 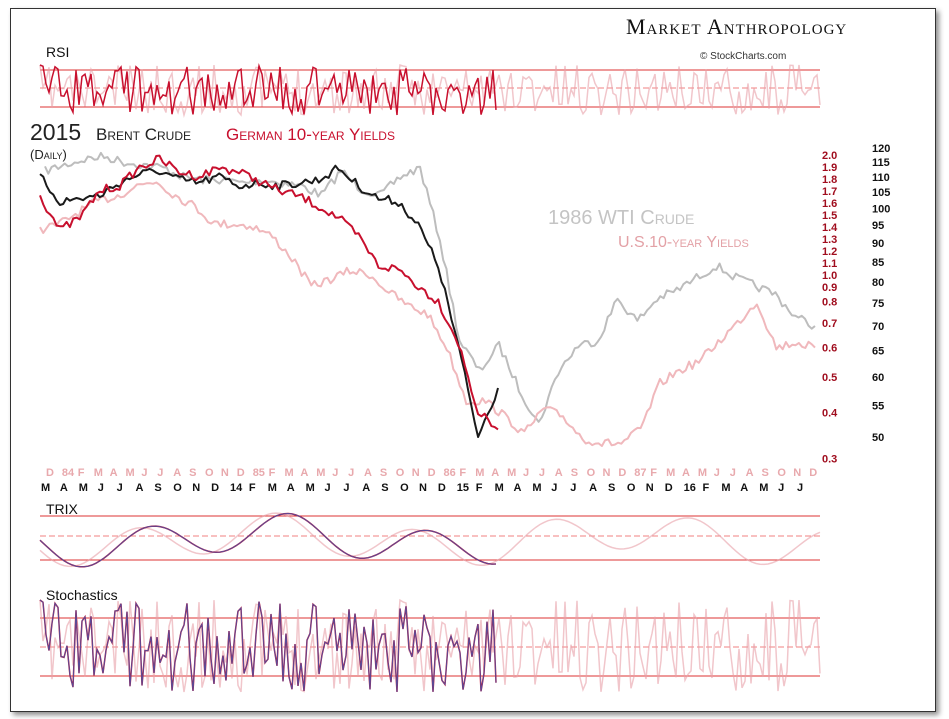 What do you see at coordinates (829, 288) in the screenshot?
I see `yield-tick-label: 0.9` at bounding box center [829, 288].